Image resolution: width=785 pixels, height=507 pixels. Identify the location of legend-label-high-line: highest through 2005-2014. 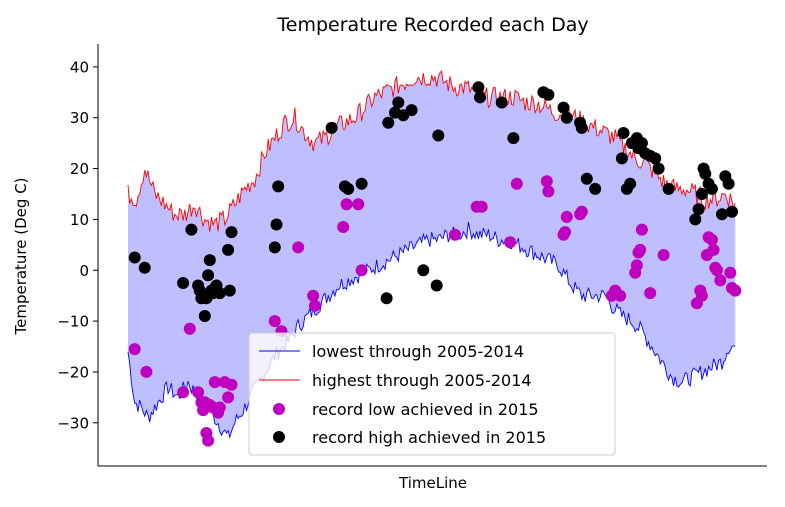
(422, 380).